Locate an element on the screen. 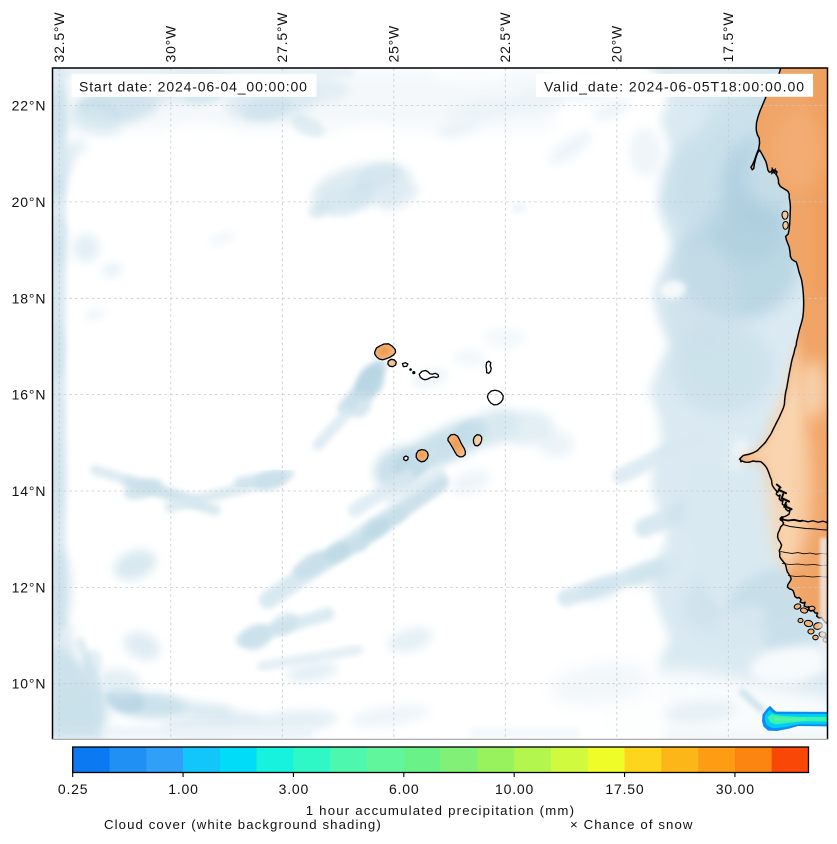 The image size is (837, 844). svg-text: 17.5°W is located at coordinates (728, 37).